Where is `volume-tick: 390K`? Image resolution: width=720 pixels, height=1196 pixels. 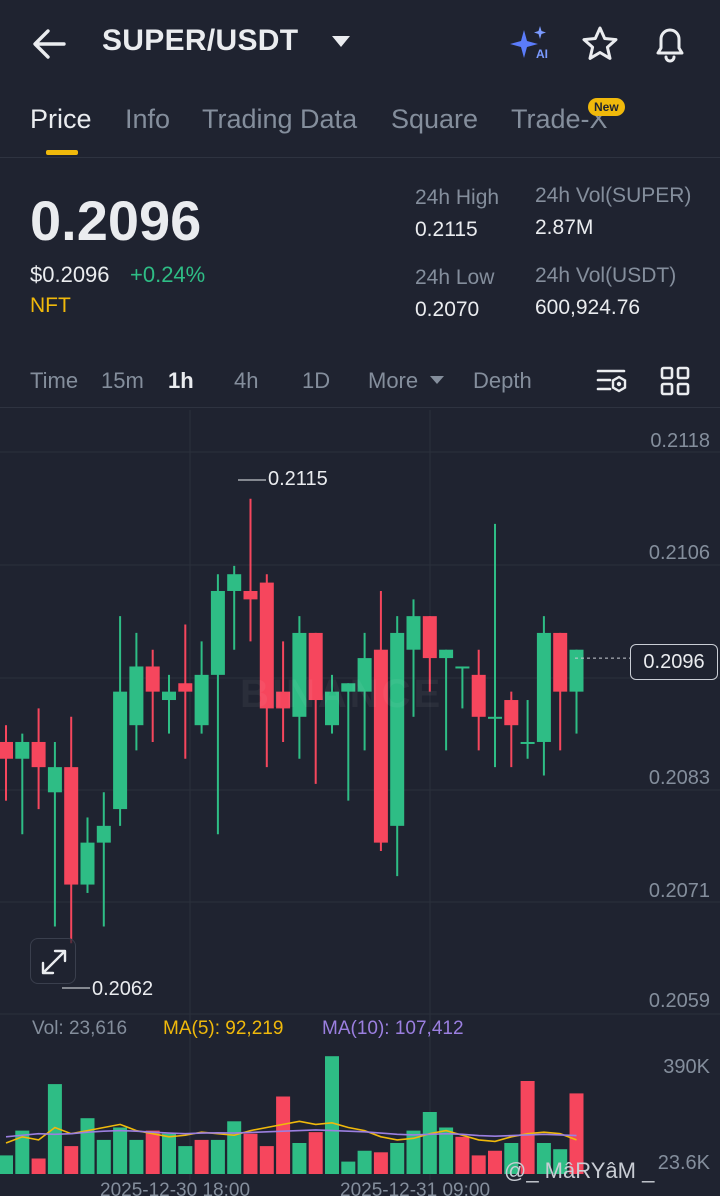
volume-tick: 390K is located at coordinates (686, 1067).